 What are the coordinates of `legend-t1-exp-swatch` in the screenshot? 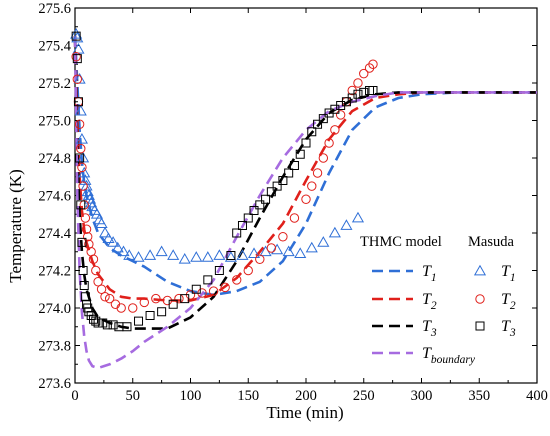 It's located at (480, 270).